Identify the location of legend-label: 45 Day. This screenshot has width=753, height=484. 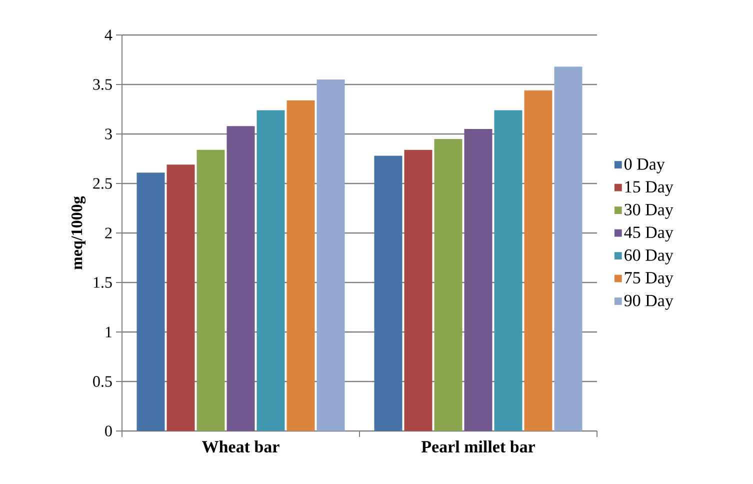
(649, 234).